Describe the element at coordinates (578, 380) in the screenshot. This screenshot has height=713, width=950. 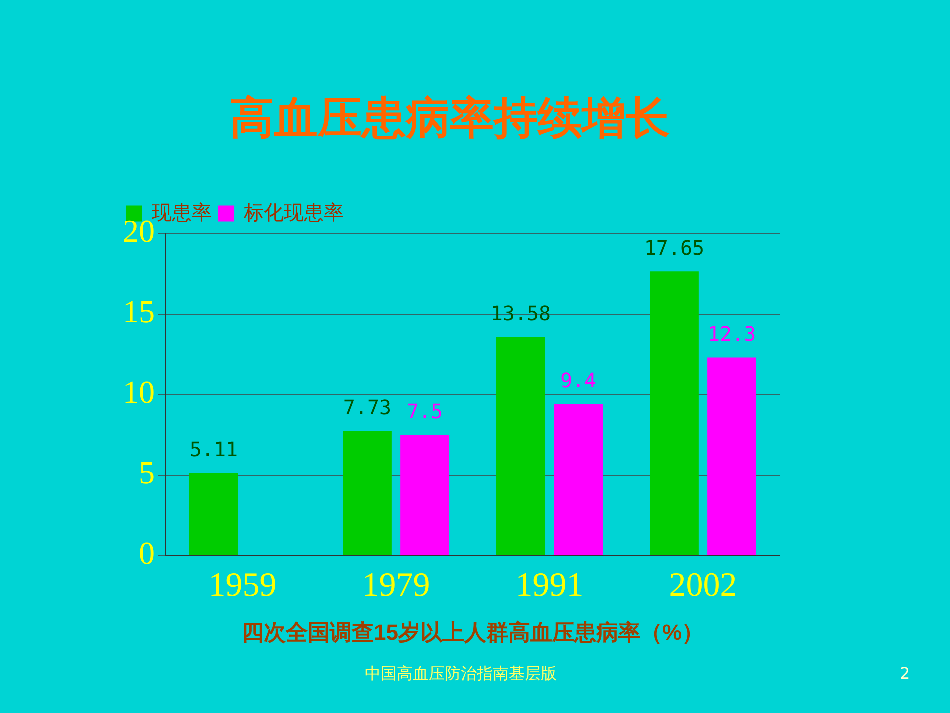
I see `data-label: 9.4` at that location.